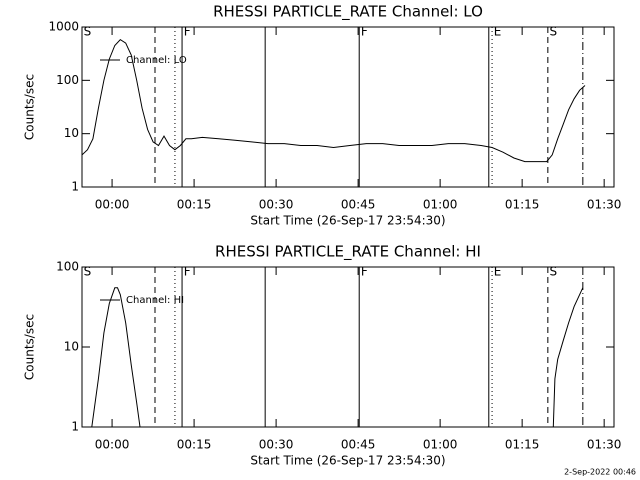 The width and height of the screenshot is (640, 480). I want to click on y-tick-label: 1000, so click(63, 27).